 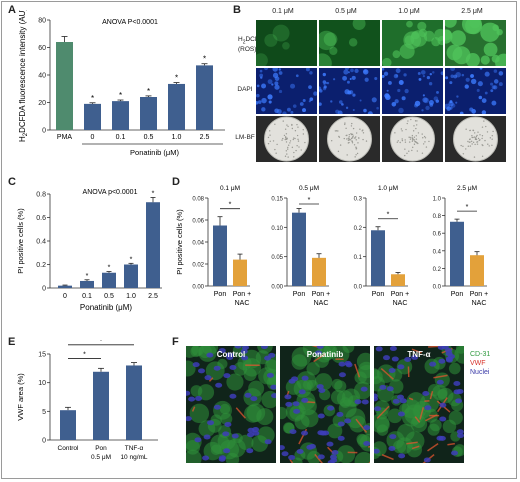 I want to click on d2-significance-star: *, so click(x=388, y=215).